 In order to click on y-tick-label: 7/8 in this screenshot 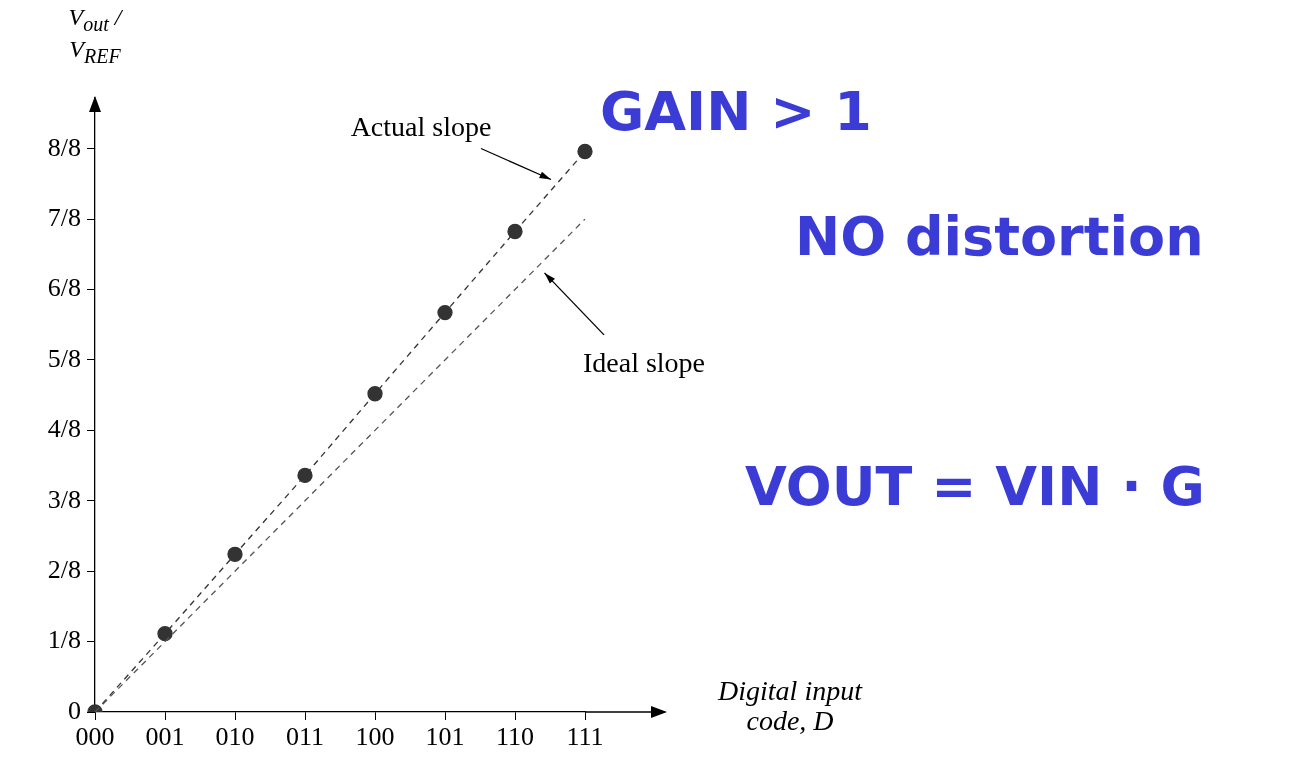, I will do `click(64, 217)`.